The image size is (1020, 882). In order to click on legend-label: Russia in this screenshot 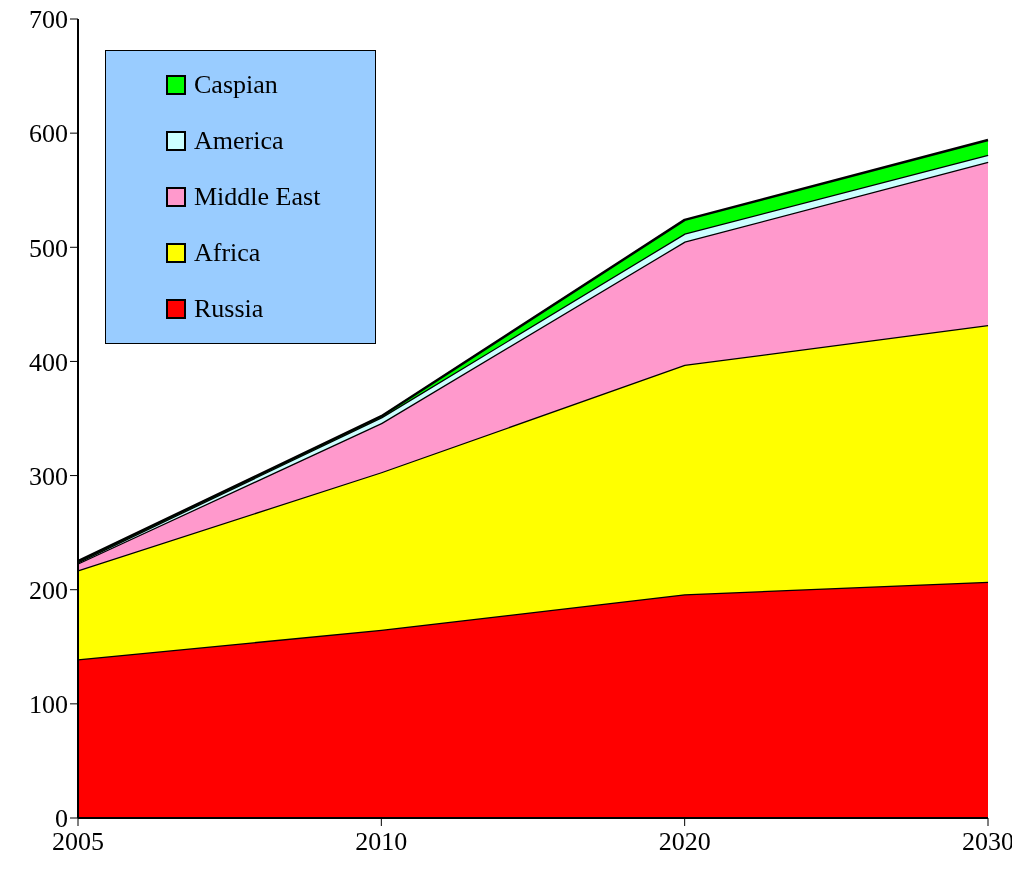, I will do `click(229, 309)`.